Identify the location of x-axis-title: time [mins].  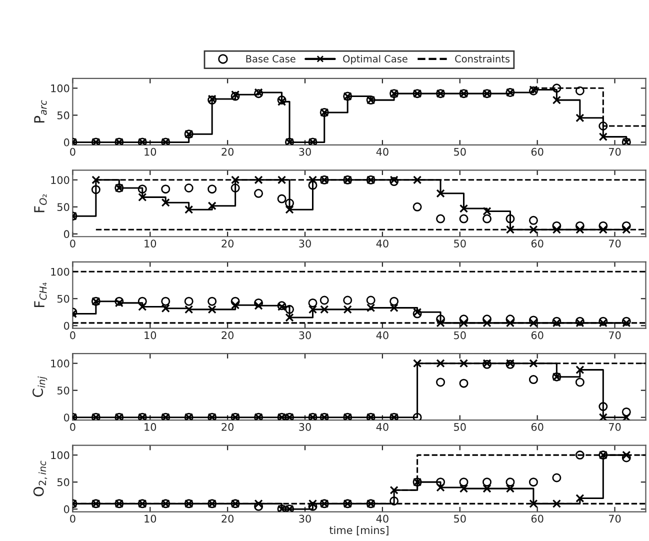
(358, 531).